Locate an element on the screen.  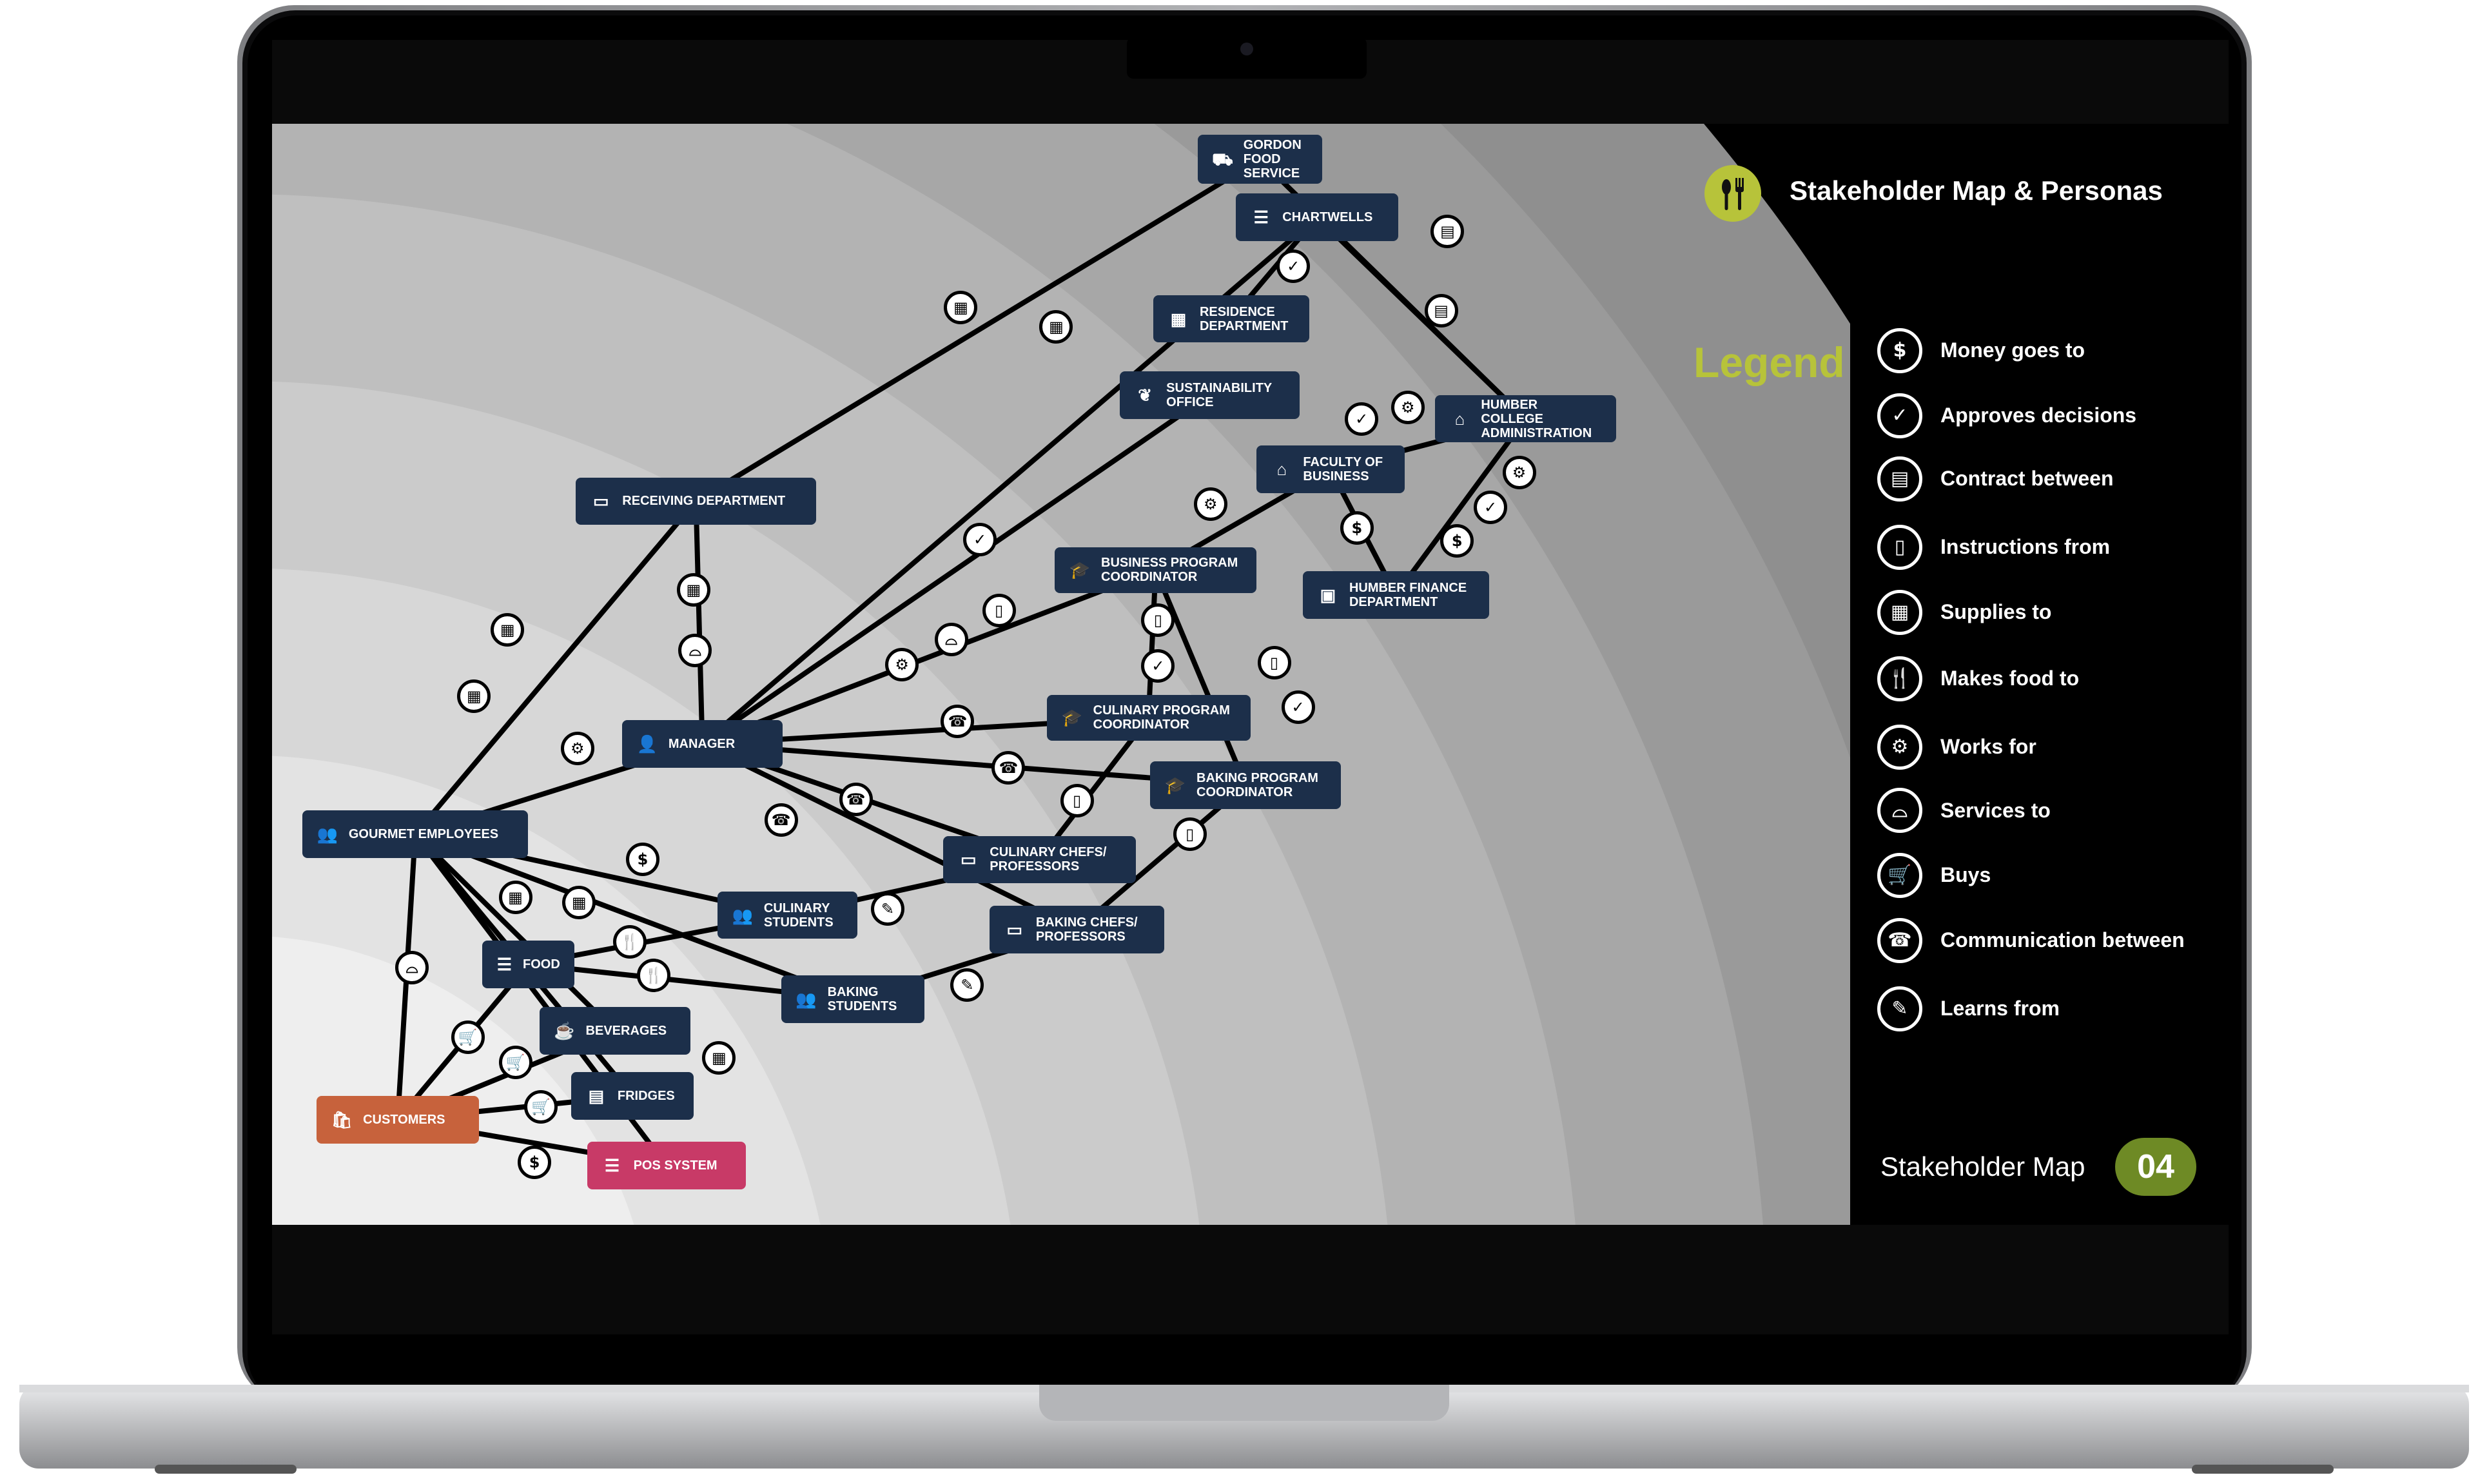
node-chartwells: ☰ Chartwells is located at coordinates (1317, 217).